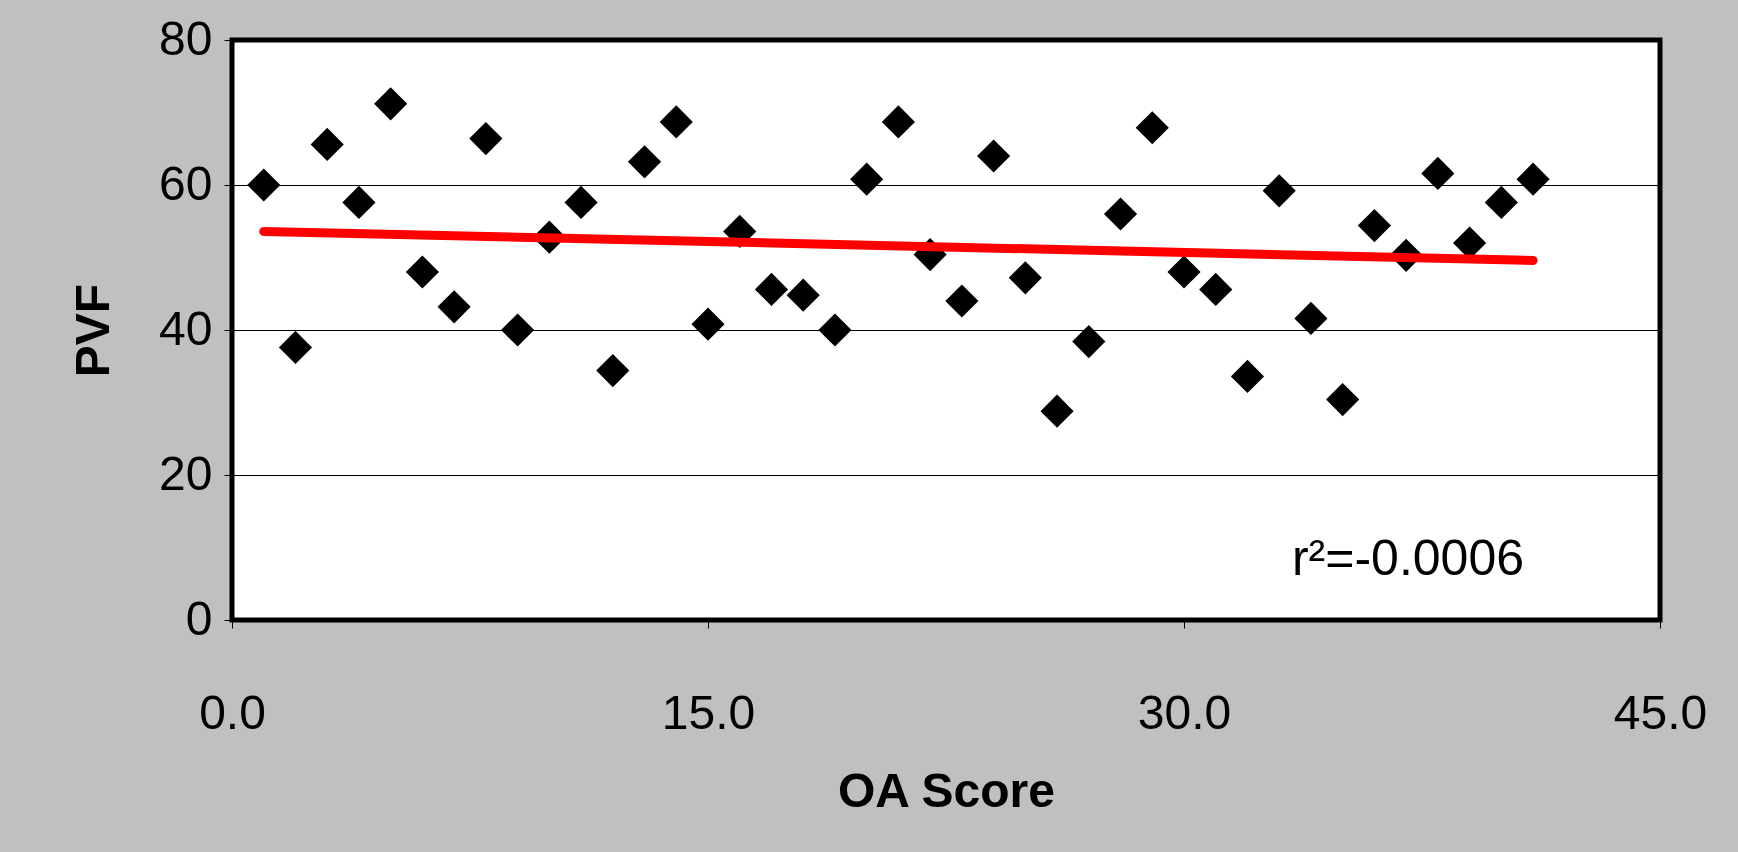 This screenshot has width=1738, height=852. Describe the element at coordinates (232, 712) in the screenshot. I see `x-tick-label: 0.0` at that location.